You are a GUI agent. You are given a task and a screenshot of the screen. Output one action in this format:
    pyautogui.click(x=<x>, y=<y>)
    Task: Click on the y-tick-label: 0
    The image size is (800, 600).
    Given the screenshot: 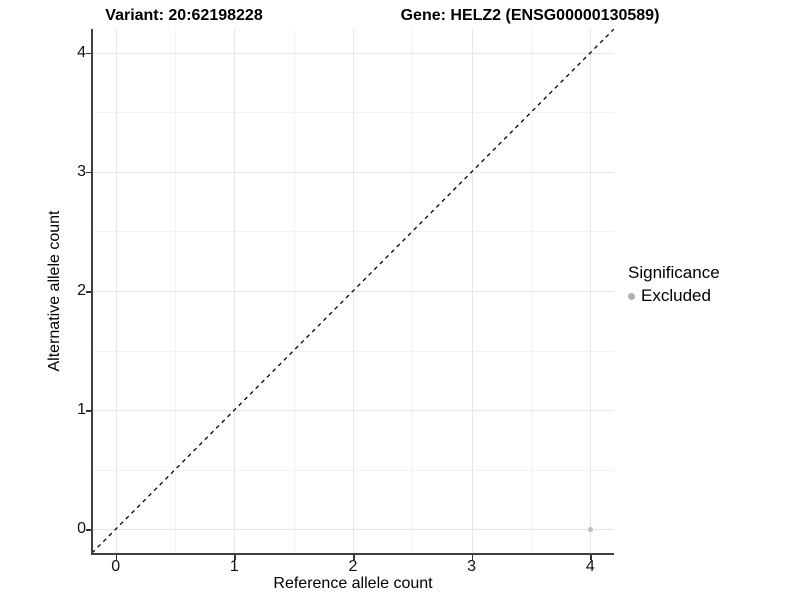 What is the action you would take?
    pyautogui.click(x=81, y=529)
    